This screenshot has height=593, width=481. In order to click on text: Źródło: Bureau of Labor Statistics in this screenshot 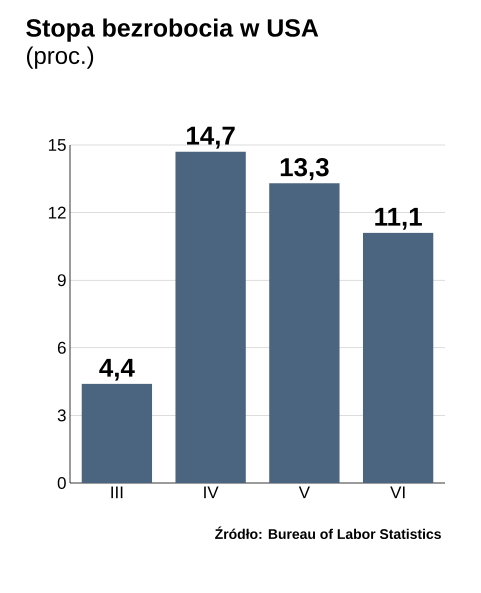, I will do `click(328, 533)`.